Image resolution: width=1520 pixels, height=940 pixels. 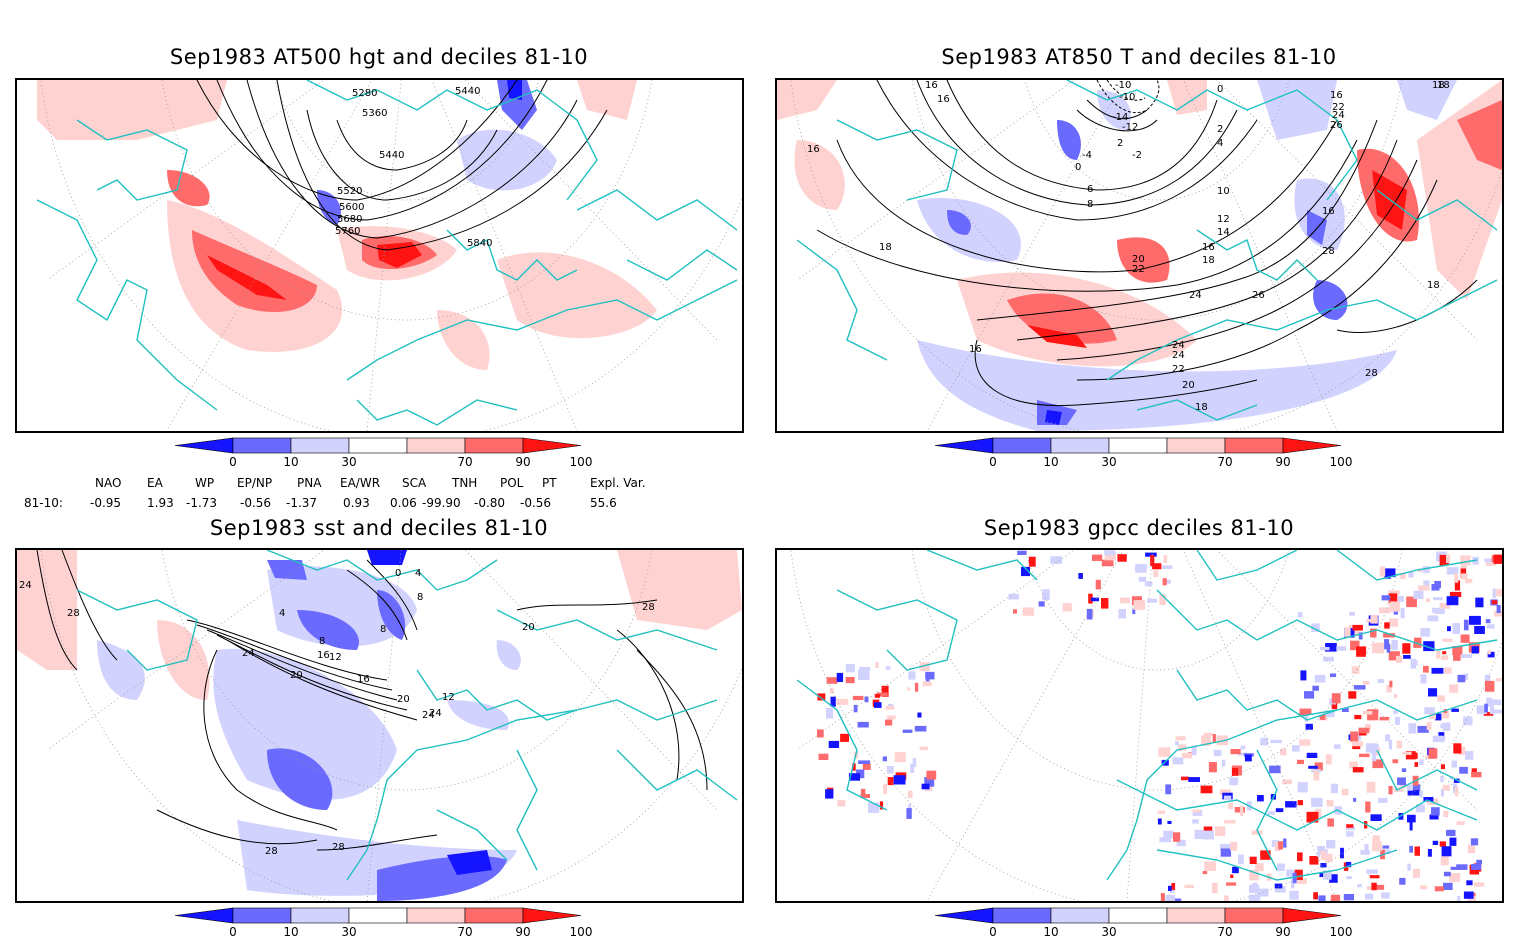 I want to click on index-name-pt: PT, so click(x=549, y=483).